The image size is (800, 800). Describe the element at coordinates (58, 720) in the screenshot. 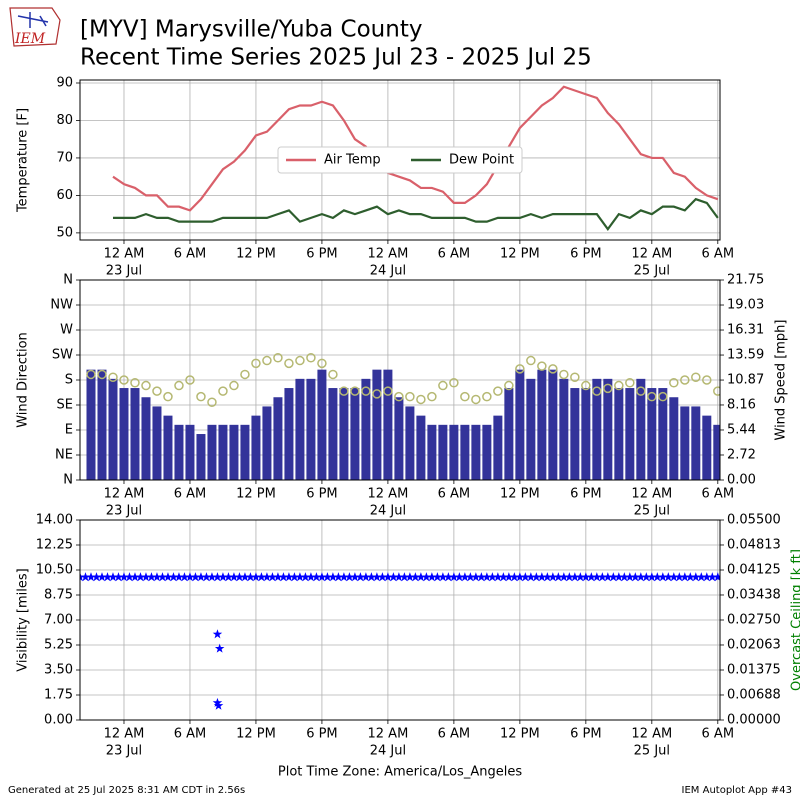

I see `y-tick-label: 0.00` at that location.